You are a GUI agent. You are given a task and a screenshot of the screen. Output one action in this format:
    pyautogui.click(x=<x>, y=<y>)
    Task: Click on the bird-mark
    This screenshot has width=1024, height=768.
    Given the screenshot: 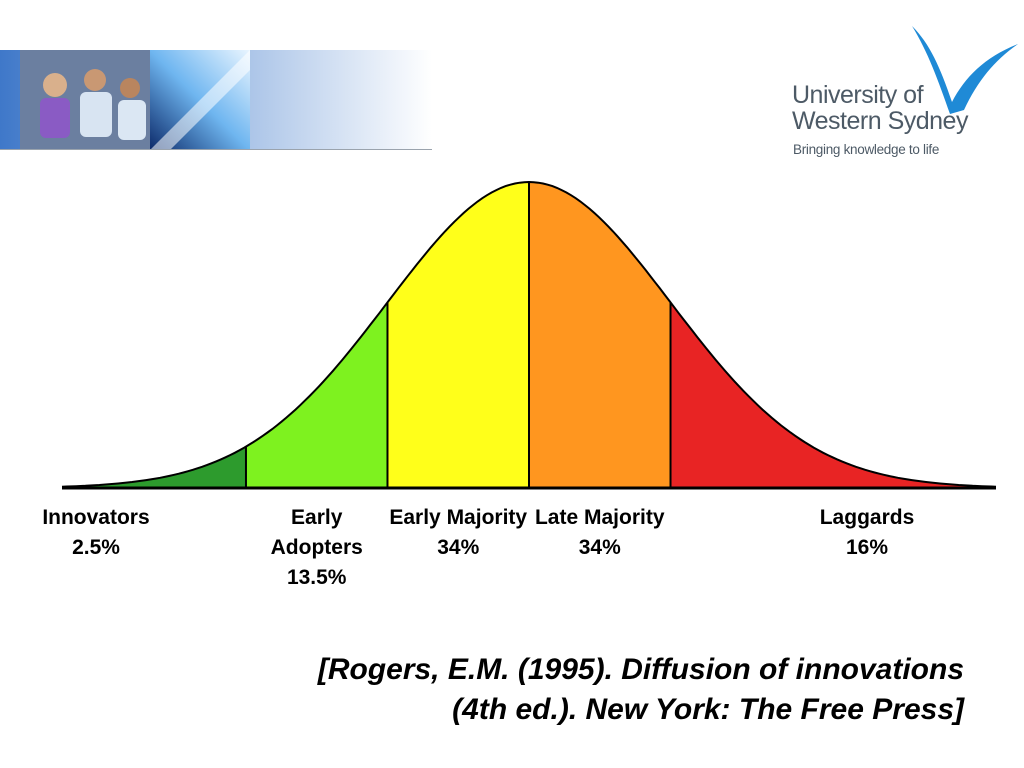 What is the action you would take?
    pyautogui.click(x=965, y=70)
    